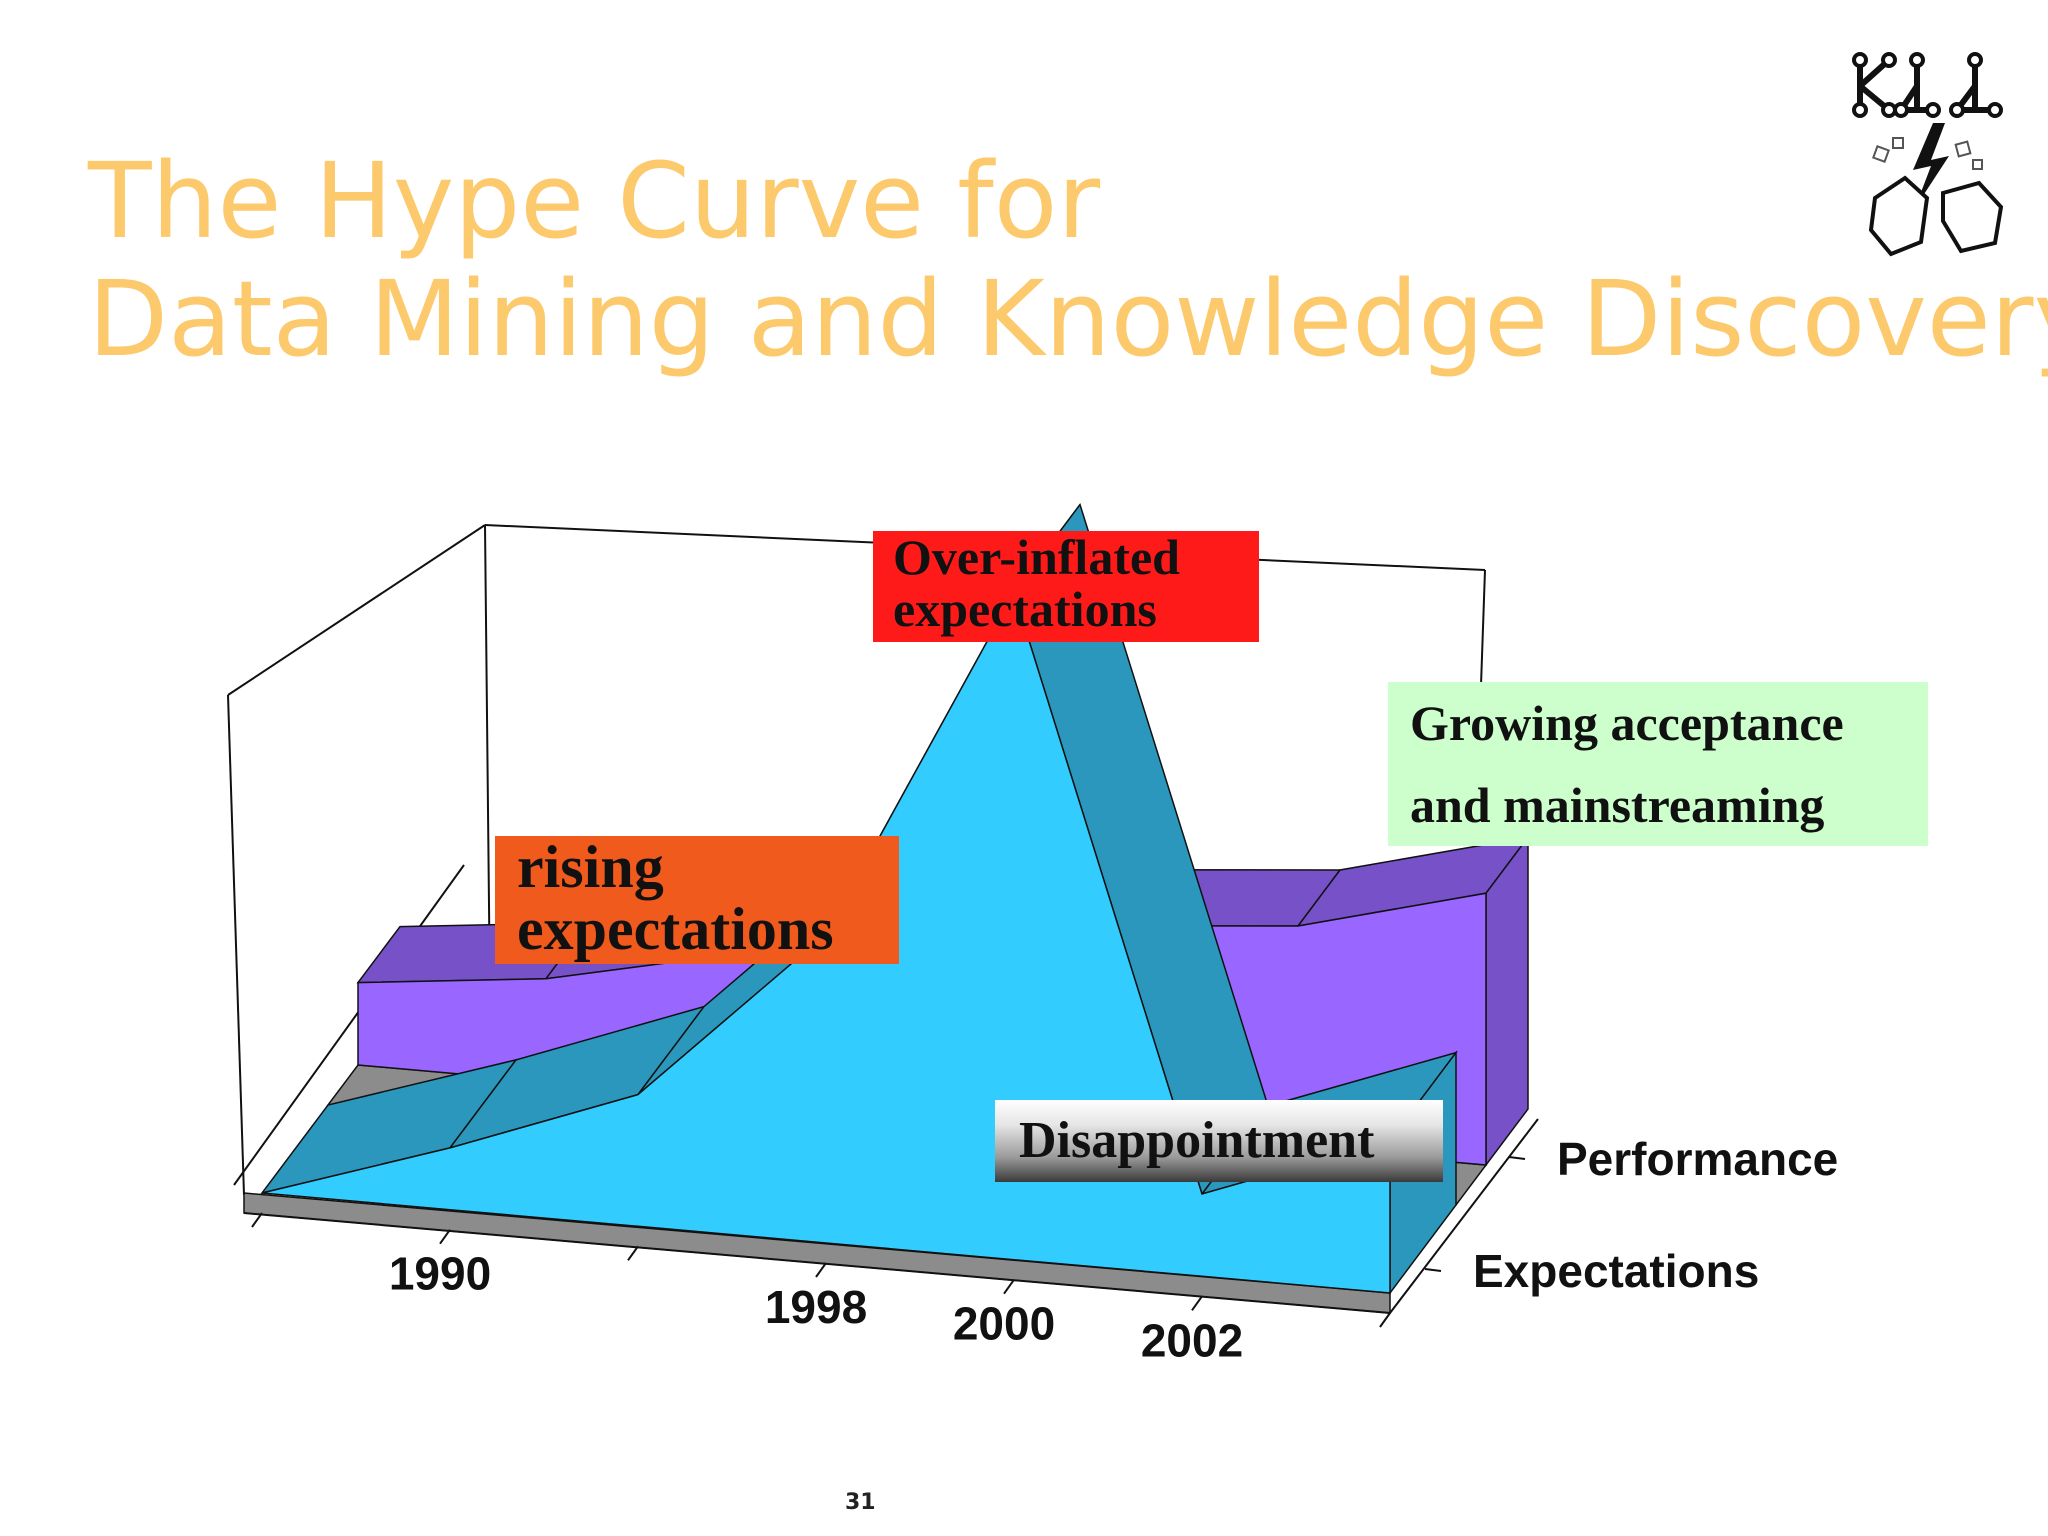 This screenshot has width=2048, height=1536. What do you see at coordinates (816, 1307) in the screenshot?
I see `x-tick-label-1998: 1998` at bounding box center [816, 1307].